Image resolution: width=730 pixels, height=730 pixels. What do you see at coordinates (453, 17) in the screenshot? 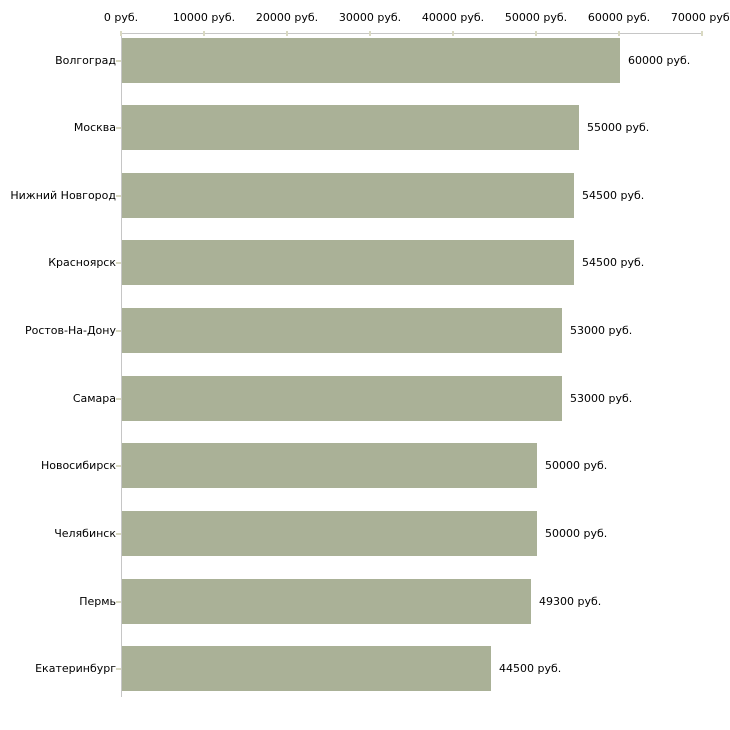
I see `x-axis-tick-label: 40000 руб.` at bounding box center [453, 17].